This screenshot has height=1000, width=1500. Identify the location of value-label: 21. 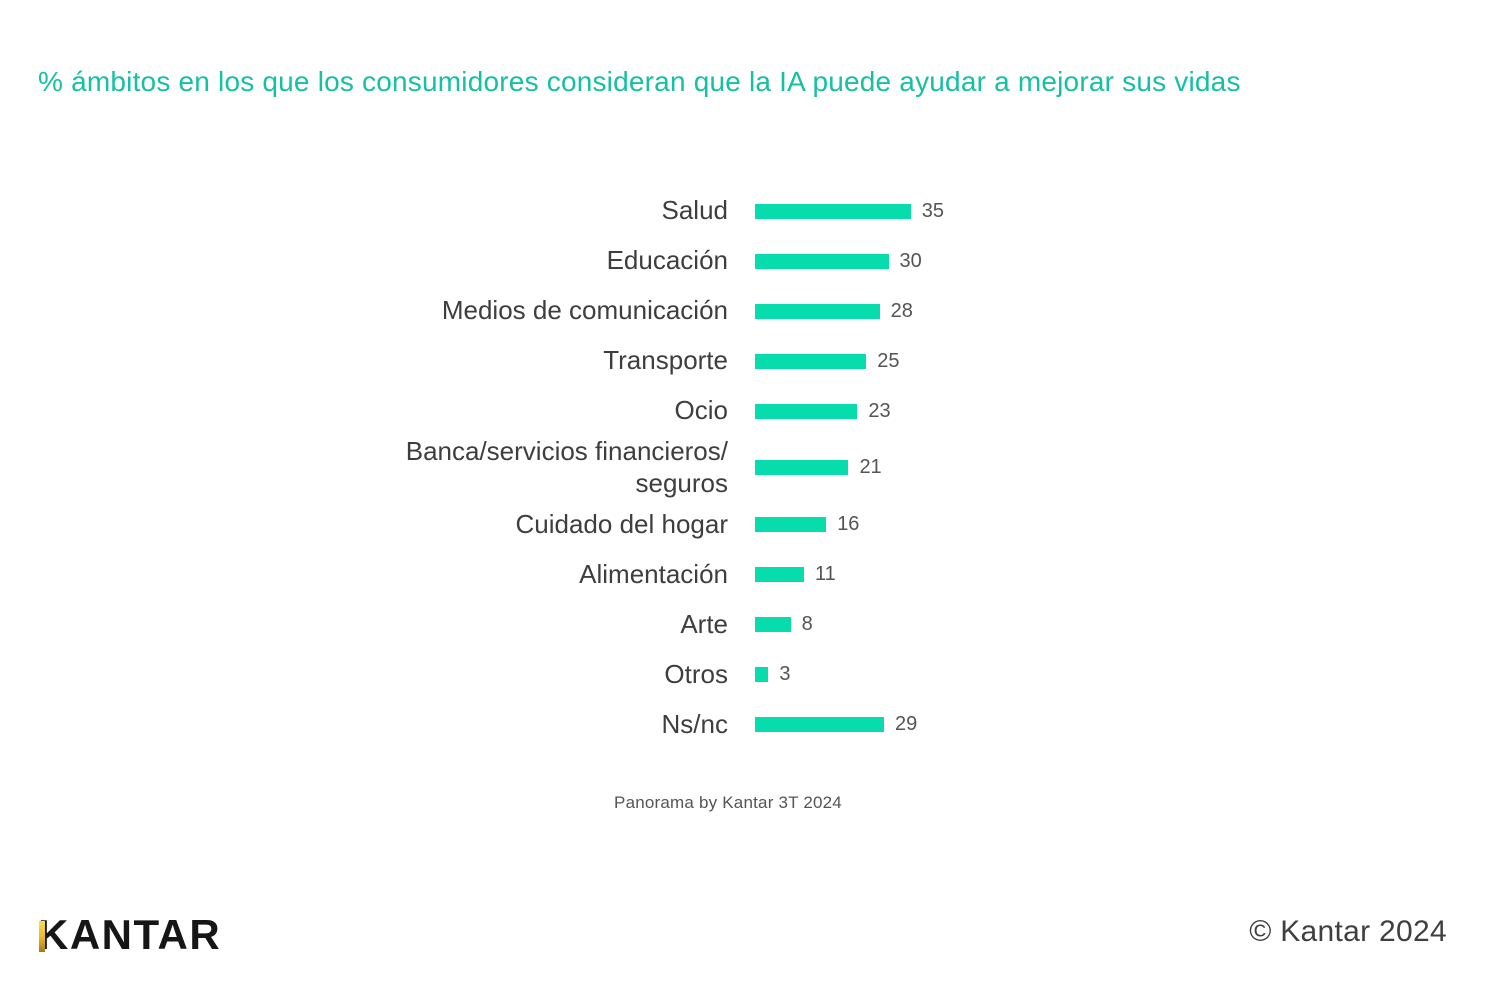
(870, 467).